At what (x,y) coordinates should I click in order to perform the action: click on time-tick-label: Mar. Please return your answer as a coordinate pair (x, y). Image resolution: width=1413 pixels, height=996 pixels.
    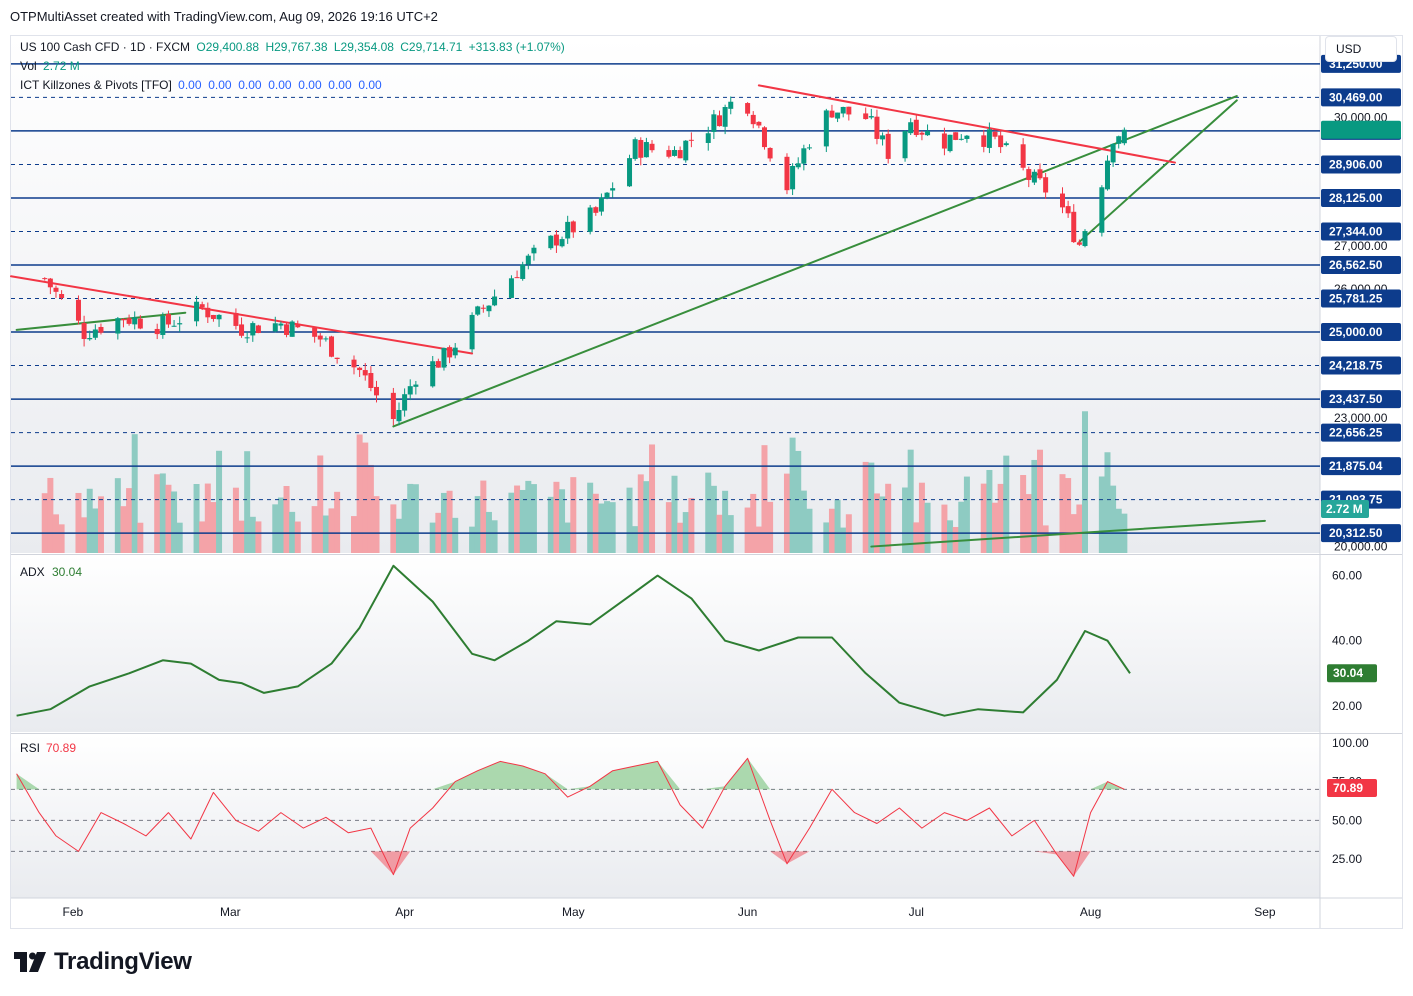
    Looking at the image, I should click on (230, 912).